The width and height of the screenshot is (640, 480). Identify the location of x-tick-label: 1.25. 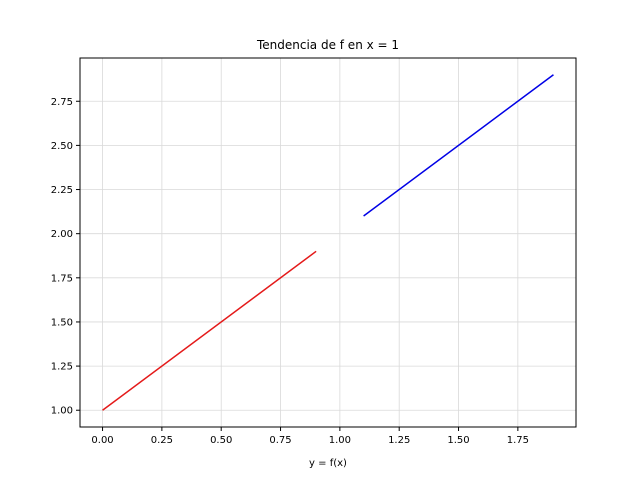
(399, 440).